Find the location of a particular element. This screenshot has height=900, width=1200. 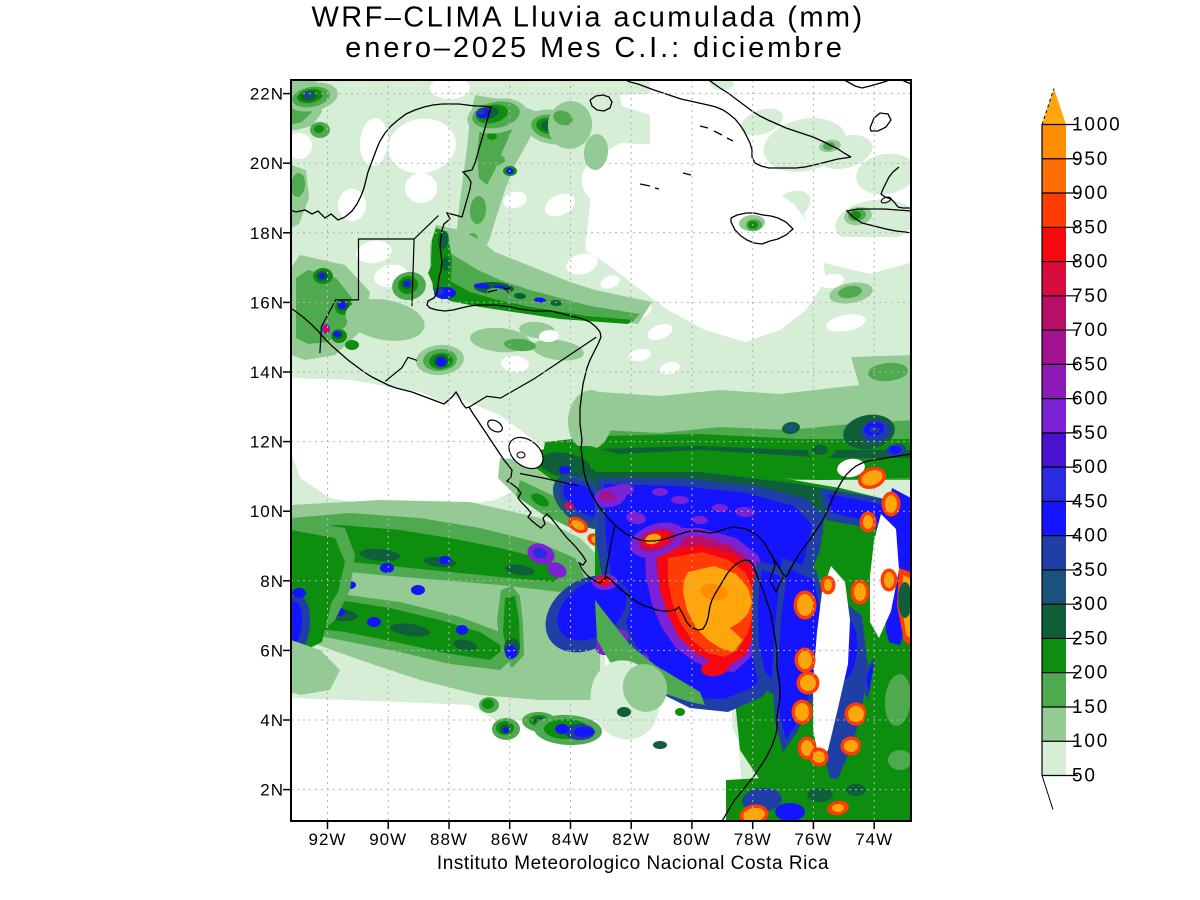

svg-text: 16N is located at coordinates (267, 302).